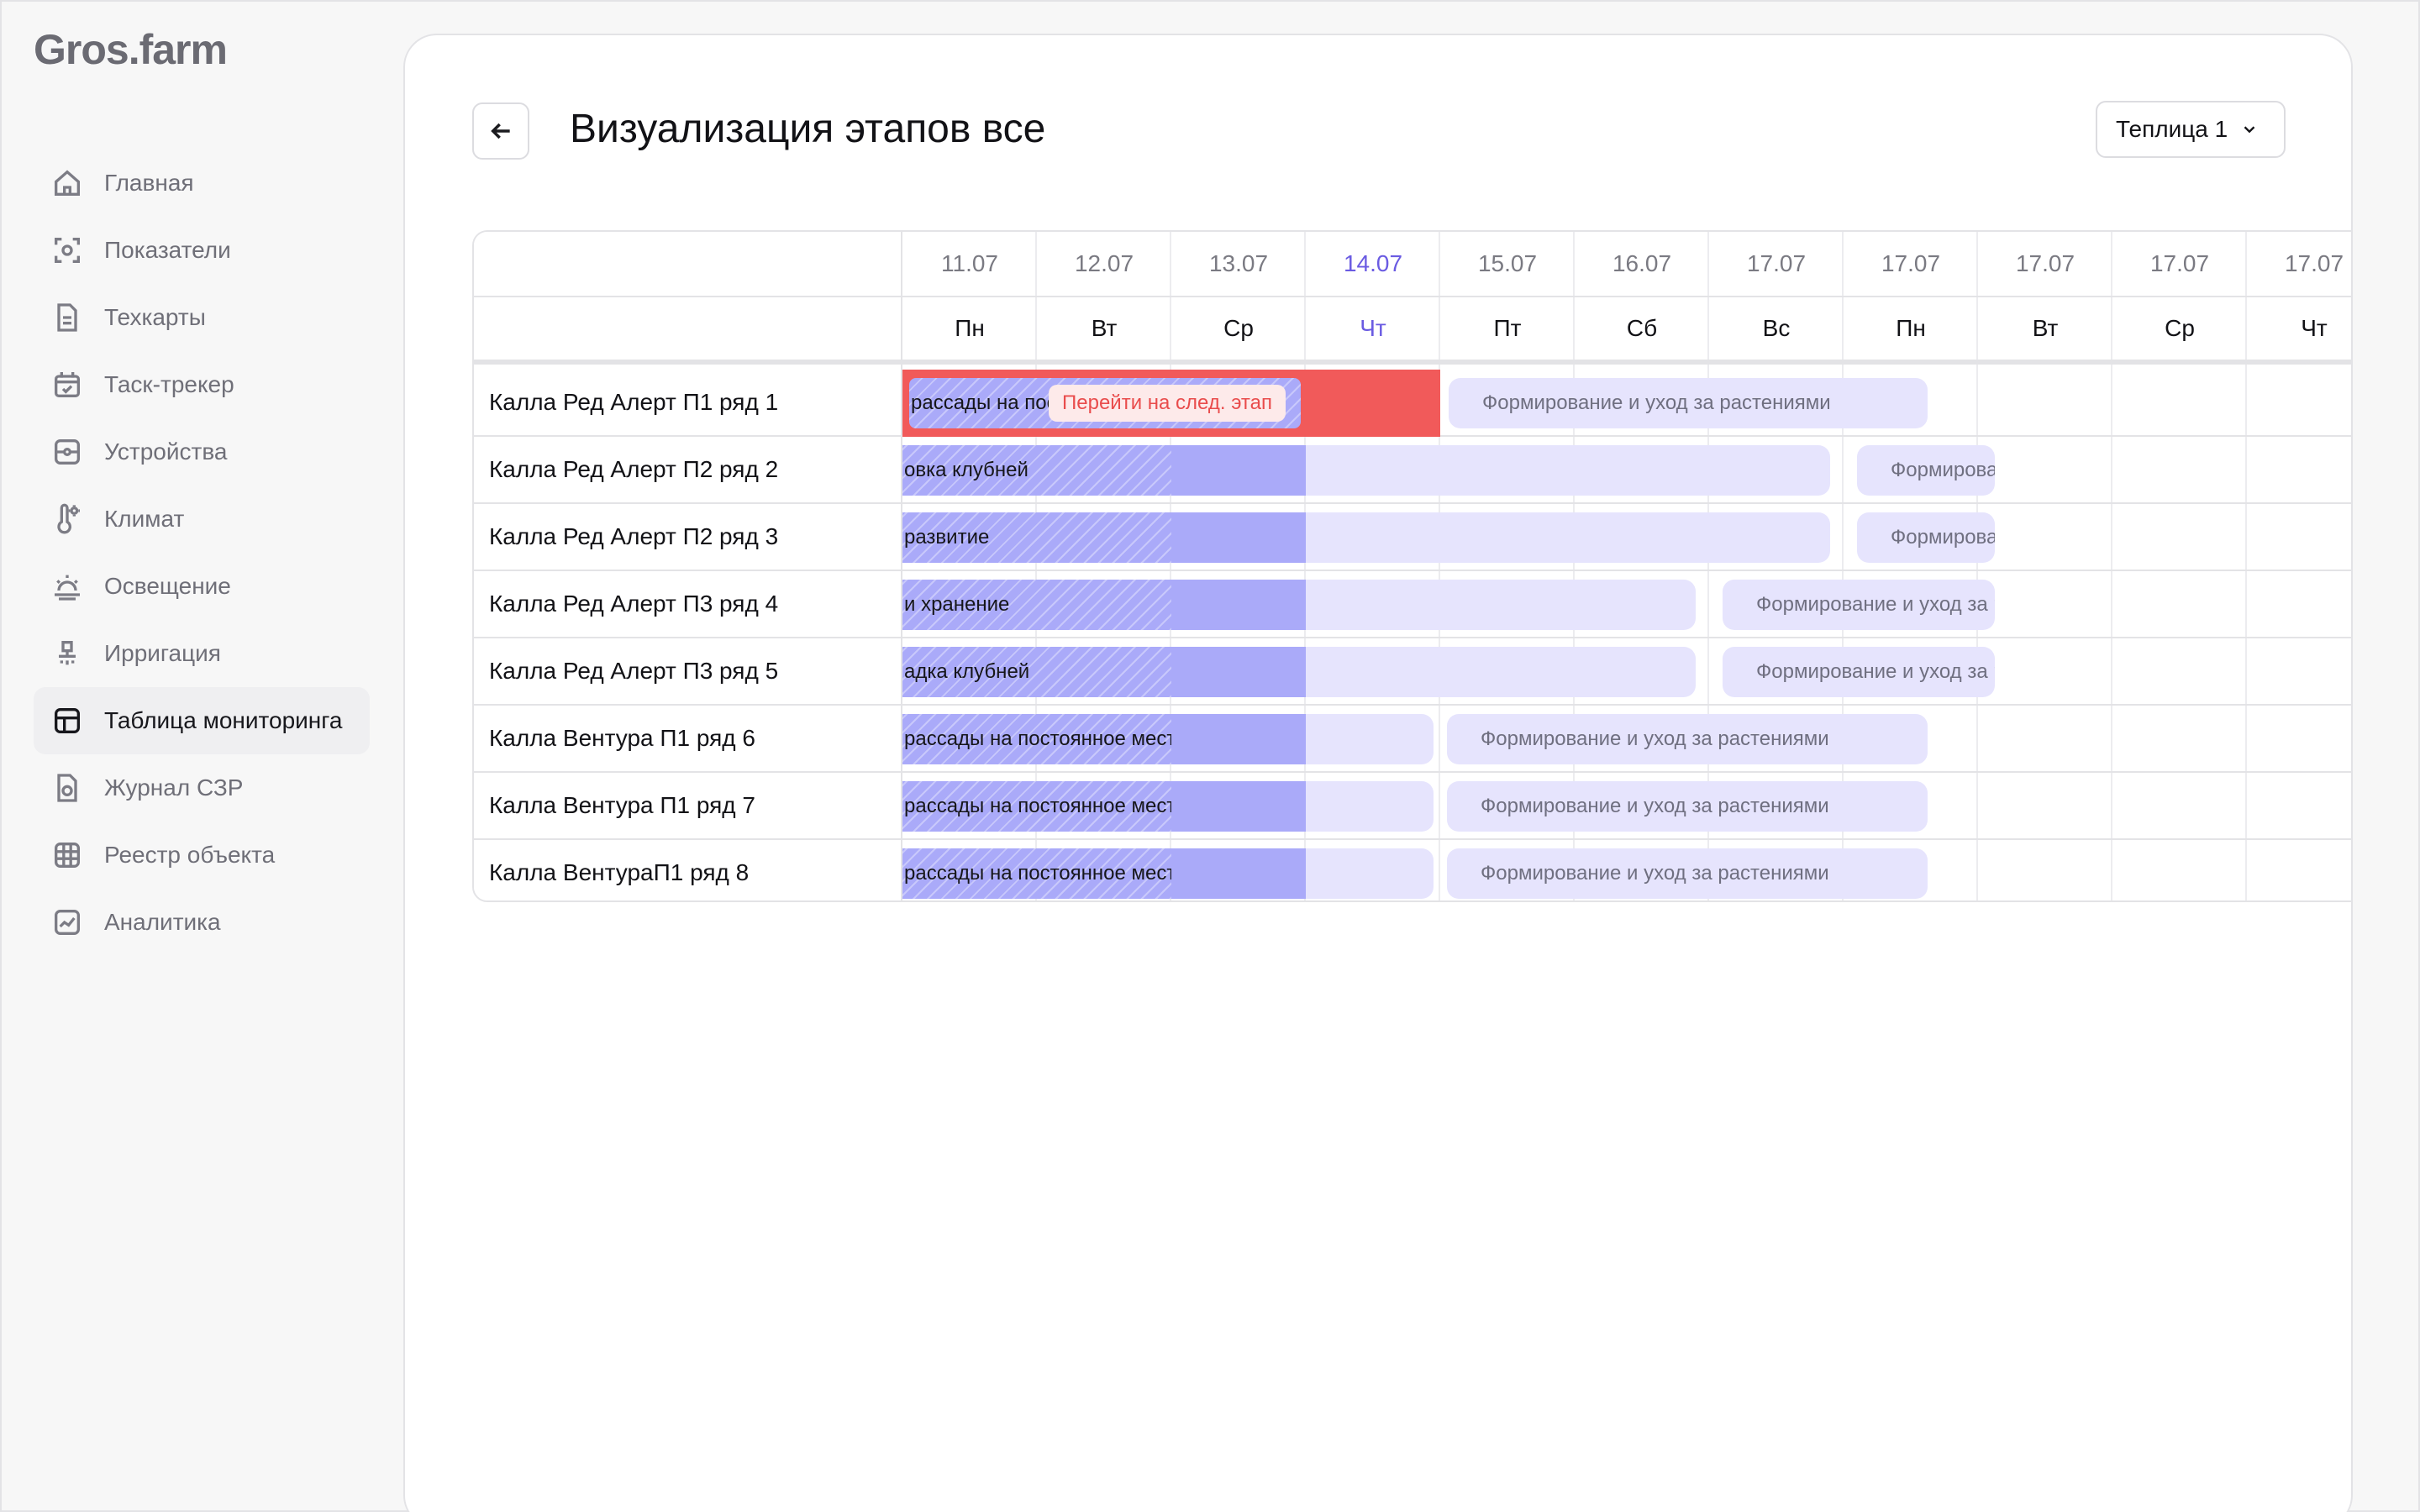 This screenshot has height=1512, width=2420. What do you see at coordinates (688, 331) in the screenshot?
I see `header-spacer` at bounding box center [688, 331].